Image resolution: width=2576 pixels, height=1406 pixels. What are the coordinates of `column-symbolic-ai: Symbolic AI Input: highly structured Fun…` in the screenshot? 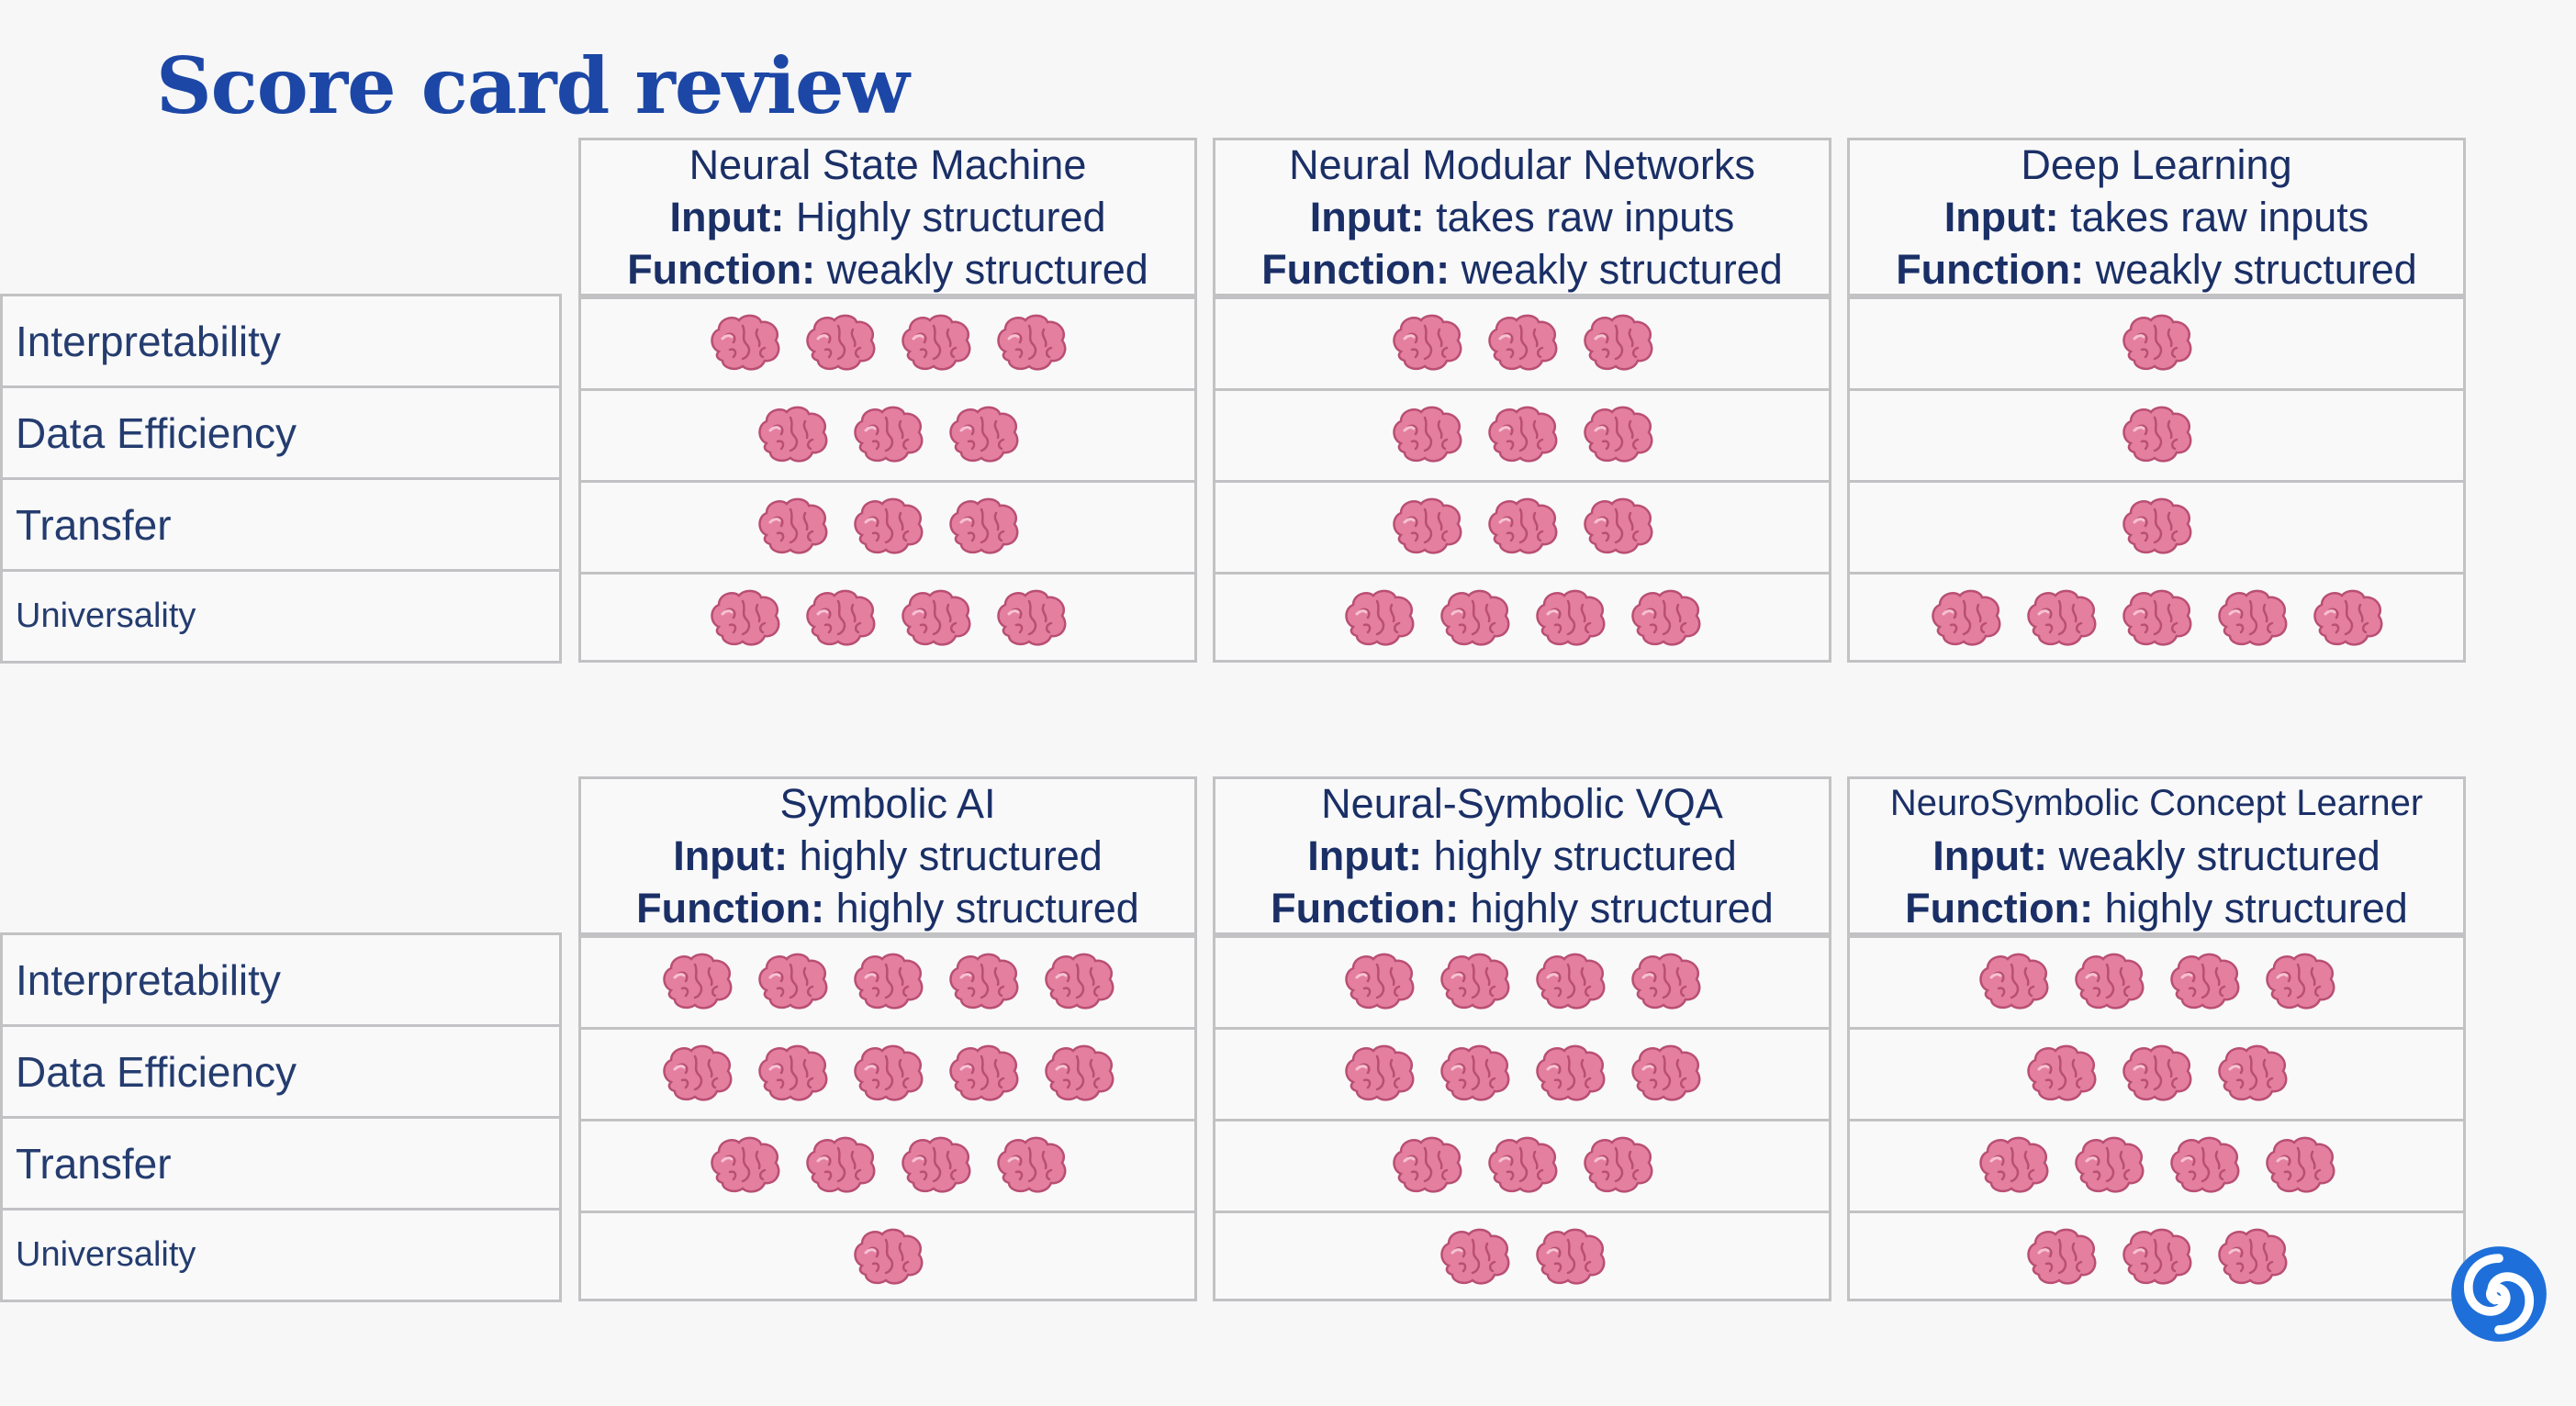 It's located at (887, 1038).